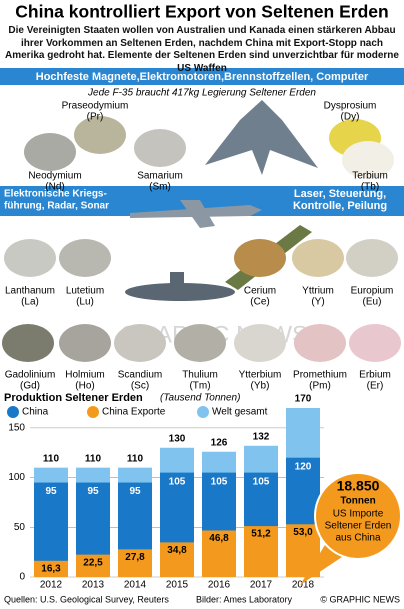  I want to click on element-symbol: (Tm), so click(199, 386).